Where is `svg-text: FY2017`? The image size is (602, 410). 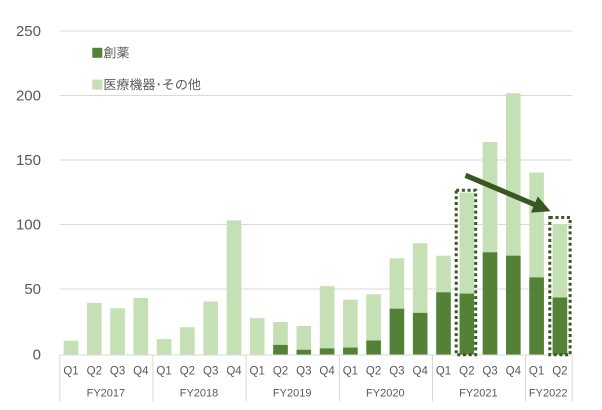 svg-text: FY2017 is located at coordinates (106, 394).